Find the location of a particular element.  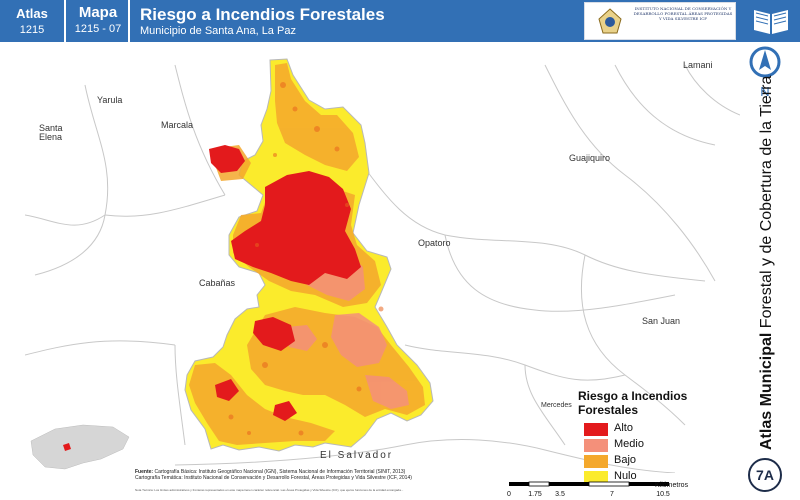

legend-label: Alto is located at coordinates (623, 428).